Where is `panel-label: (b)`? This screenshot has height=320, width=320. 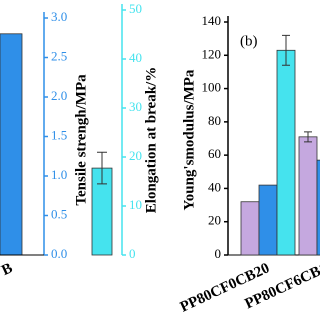
panel-label: (b) is located at coordinates (249, 41).